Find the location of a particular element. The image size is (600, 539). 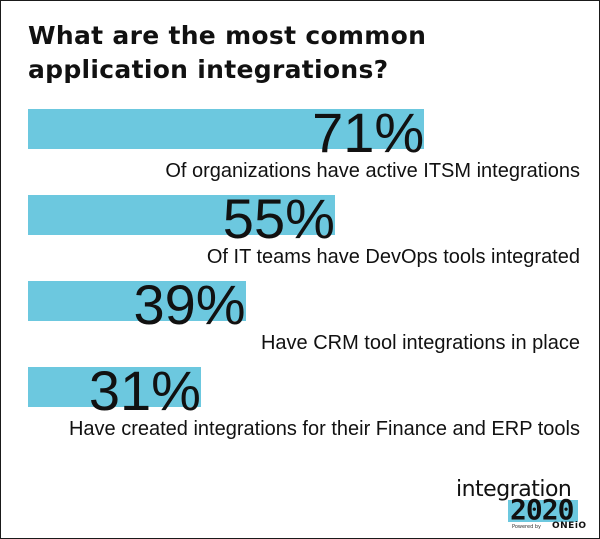

integration-2020-logo: integration 2020 Powered by ONEiO is located at coordinates (521, 504).